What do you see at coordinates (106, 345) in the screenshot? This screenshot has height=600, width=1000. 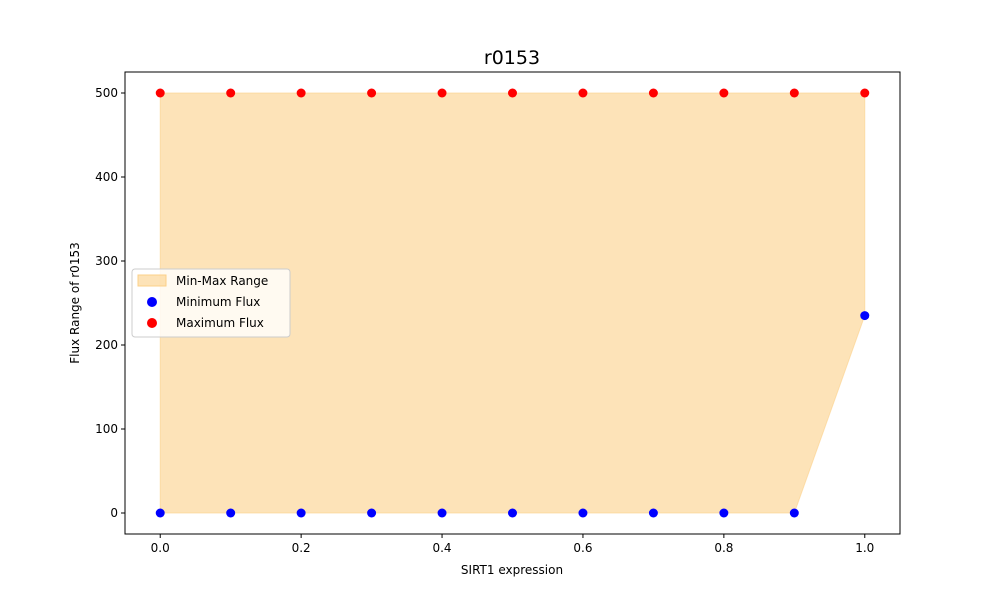 I see `y-tick-label: 200` at bounding box center [106, 345].